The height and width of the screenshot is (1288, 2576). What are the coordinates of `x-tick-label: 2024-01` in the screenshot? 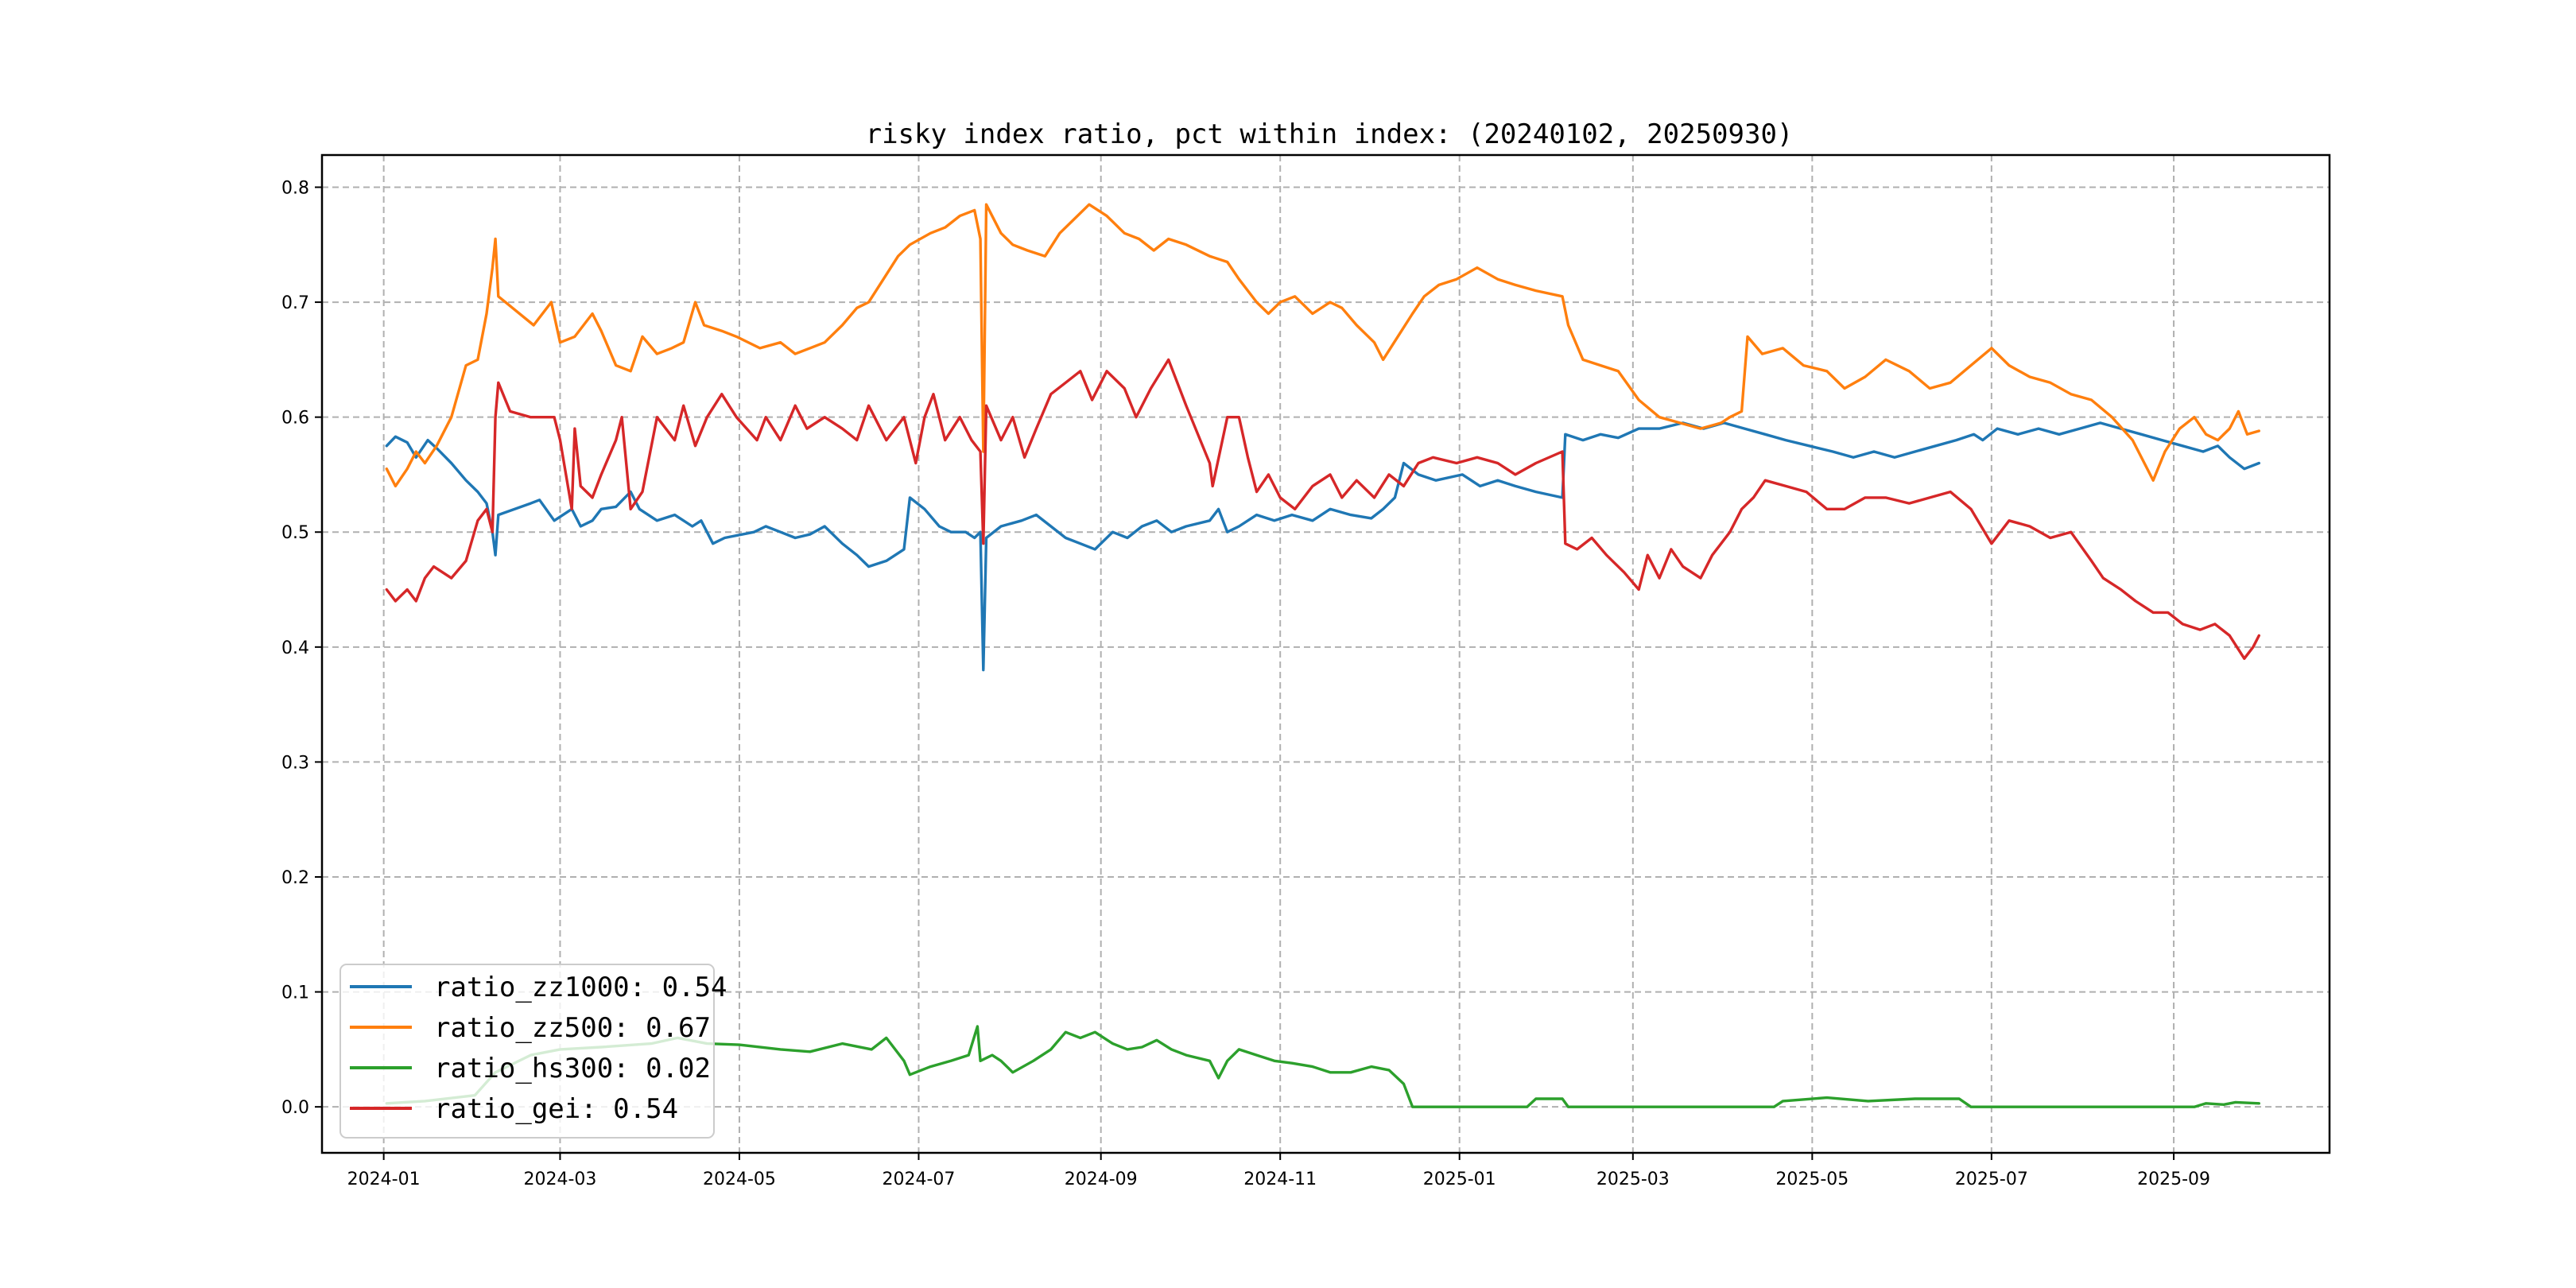 It's located at (384, 1179).